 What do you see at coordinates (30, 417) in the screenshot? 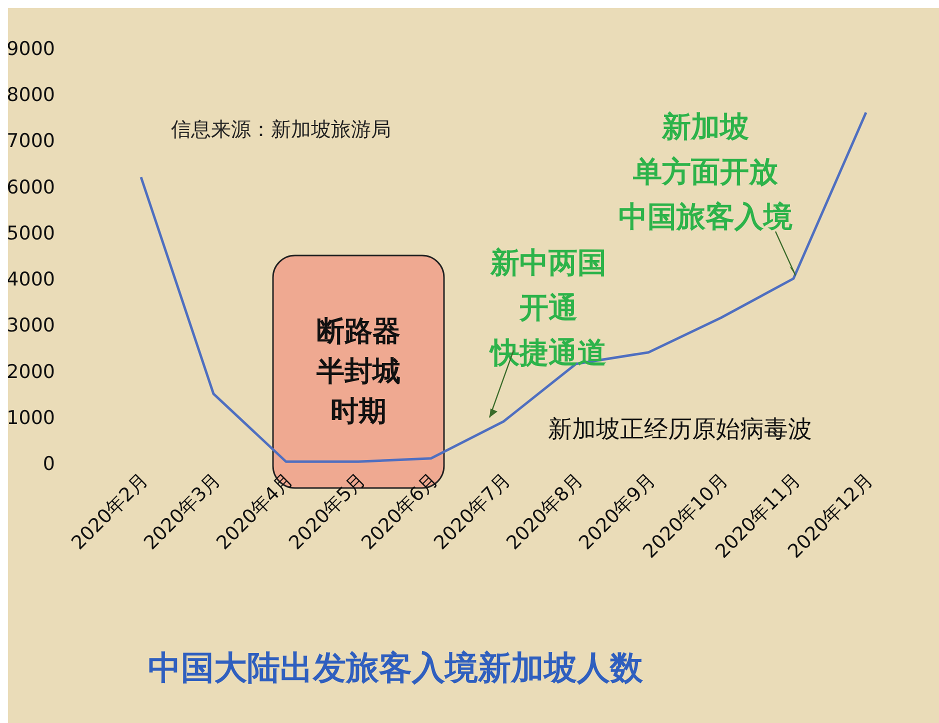
I see `y-tick-label: 1000` at bounding box center [30, 417].